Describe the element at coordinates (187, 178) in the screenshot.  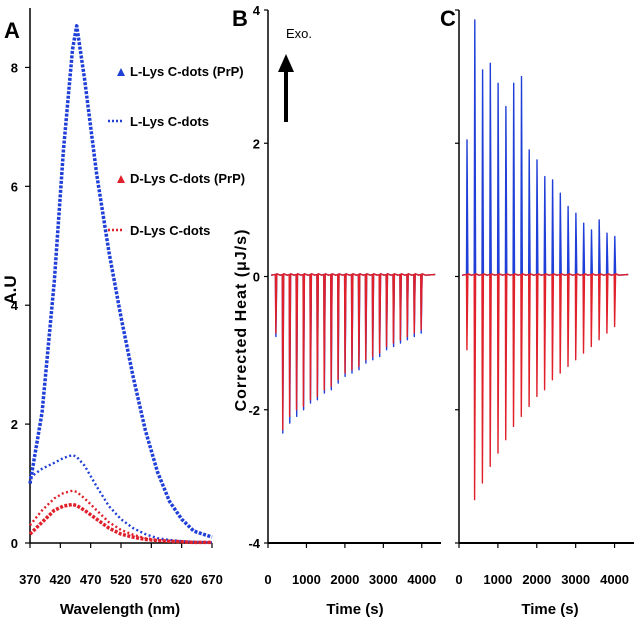
I see `legend-label-d-lys-prp: D-Lys C-dots (PrP)` at that location.